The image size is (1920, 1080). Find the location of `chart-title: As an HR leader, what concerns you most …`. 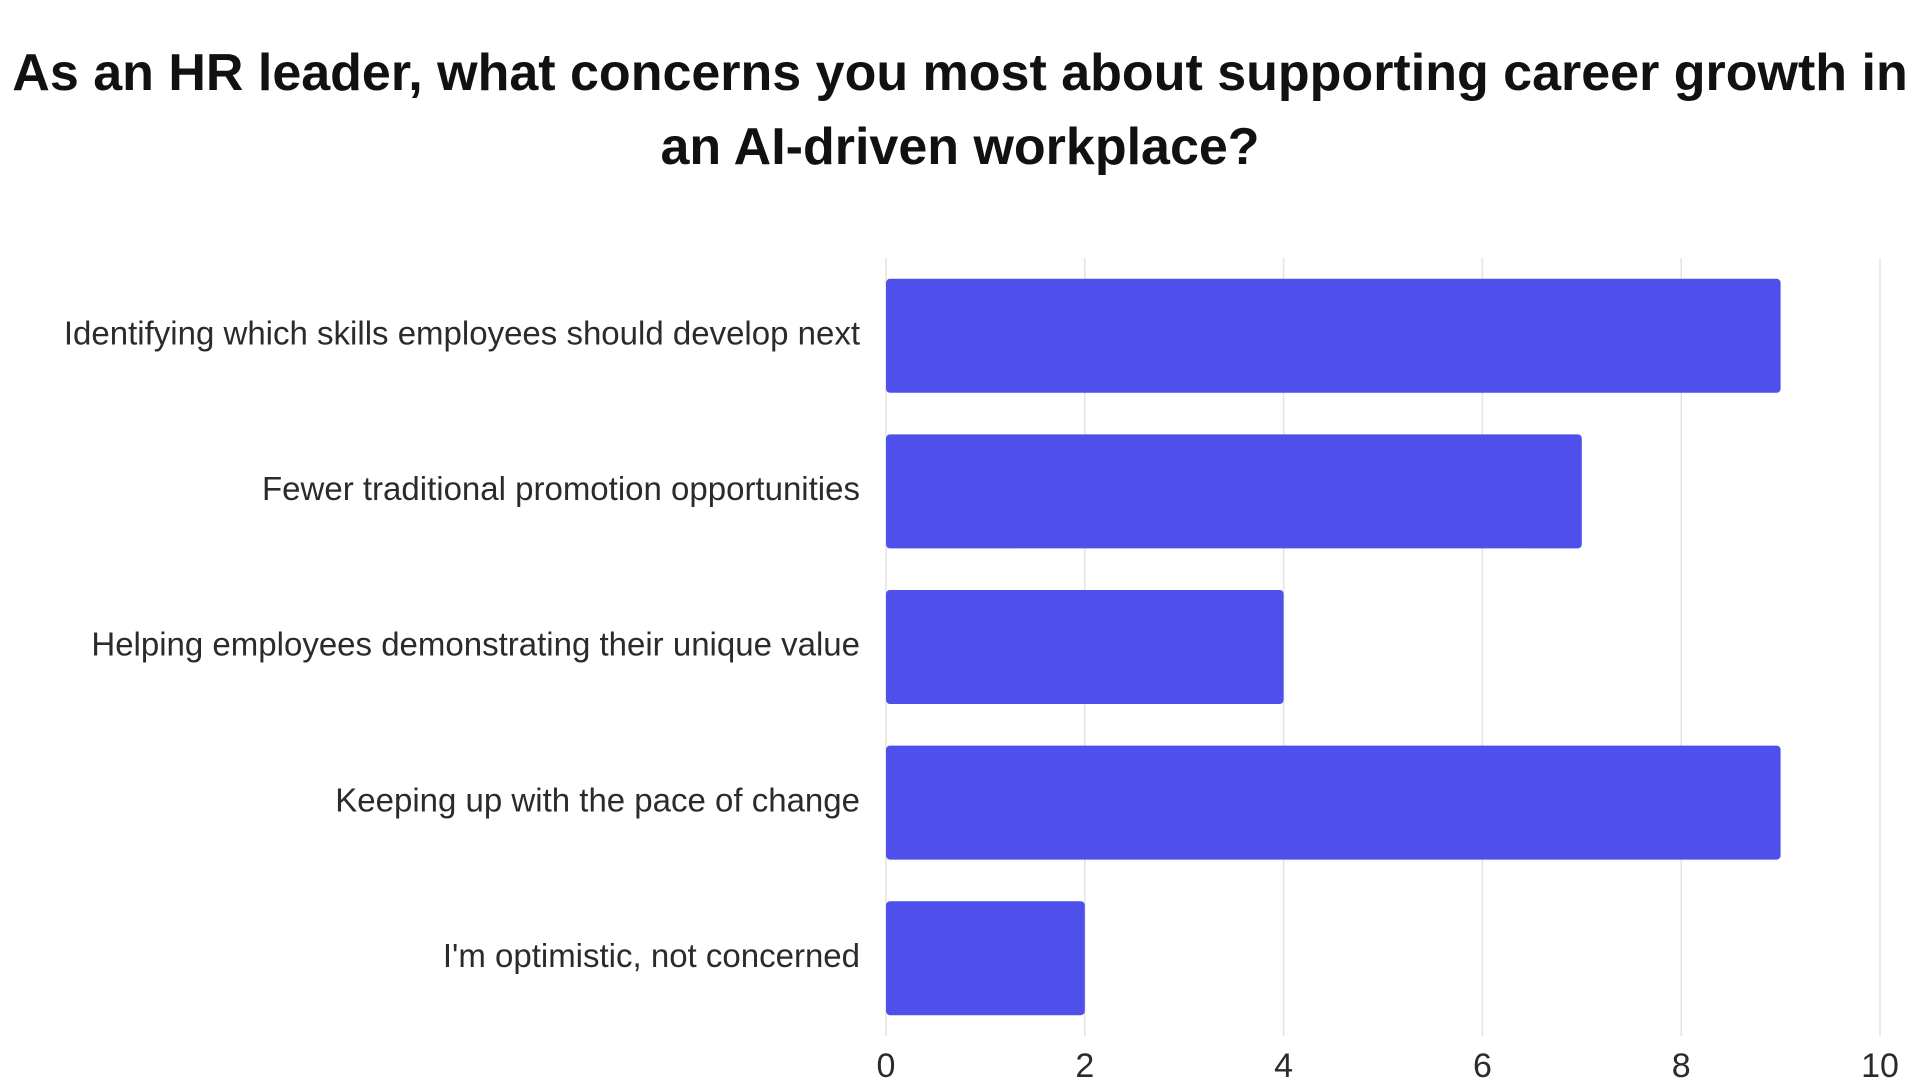

chart-title: As an HR leader, what concerns you most … is located at coordinates (960, 110).